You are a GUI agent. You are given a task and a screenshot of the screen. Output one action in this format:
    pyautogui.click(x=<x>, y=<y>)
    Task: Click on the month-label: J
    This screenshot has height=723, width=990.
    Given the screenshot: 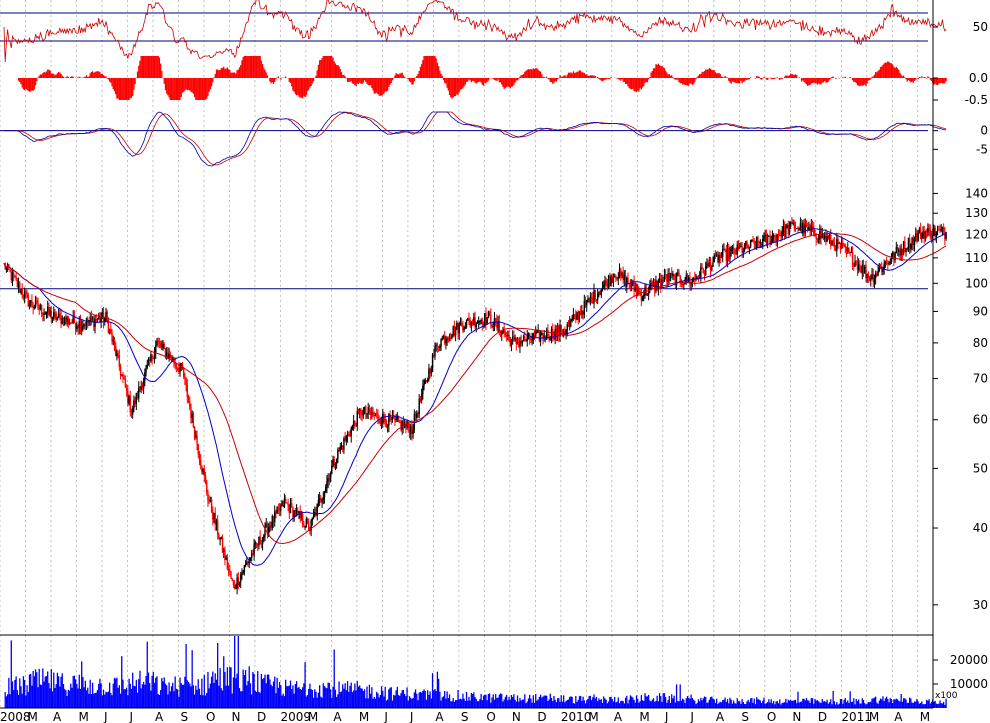 What is the action you would take?
    pyautogui.click(x=666, y=716)
    